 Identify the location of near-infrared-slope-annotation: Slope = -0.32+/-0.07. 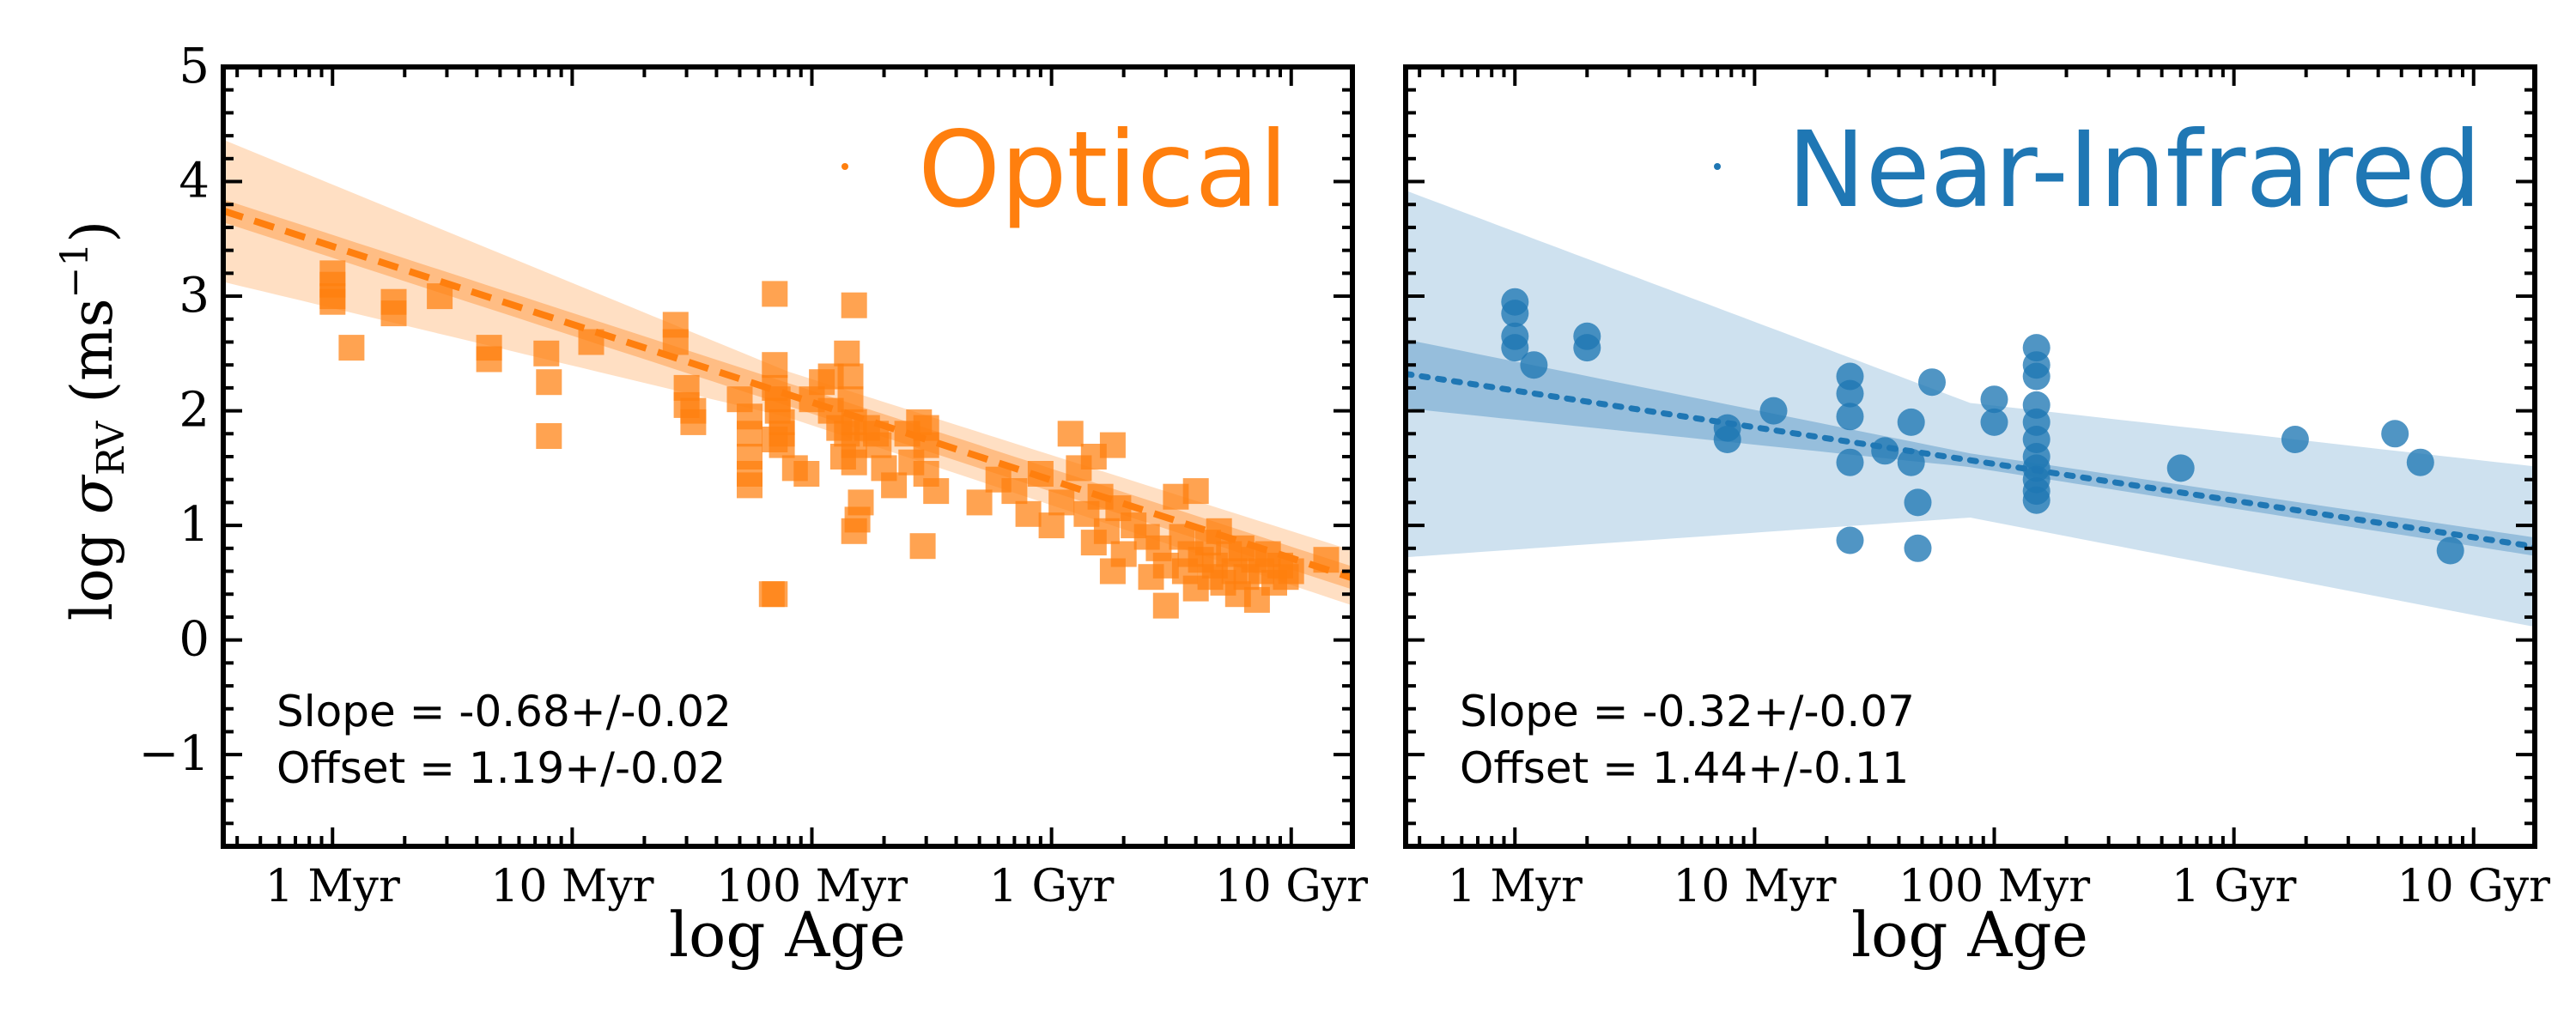
(1687, 711).